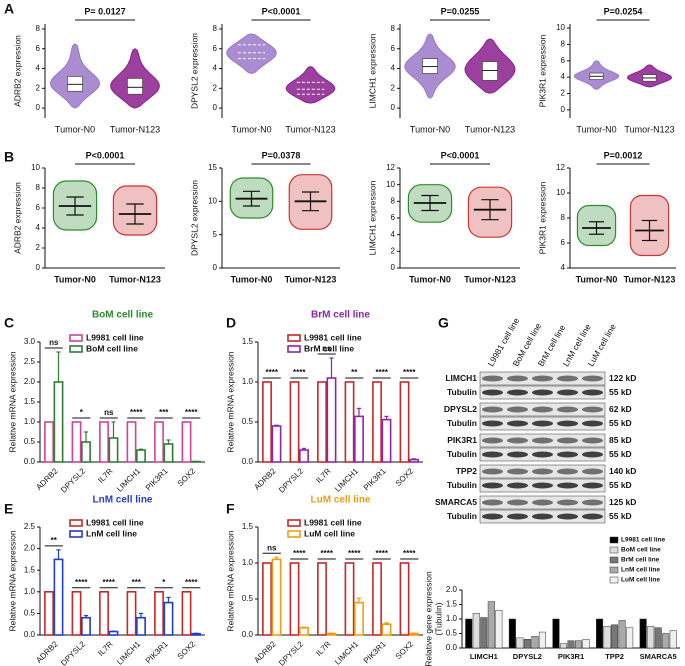 The width and height of the screenshot is (685, 666). Describe the element at coordinates (248, 421) in the screenshot. I see `y-tick-label: 0.5` at that location.